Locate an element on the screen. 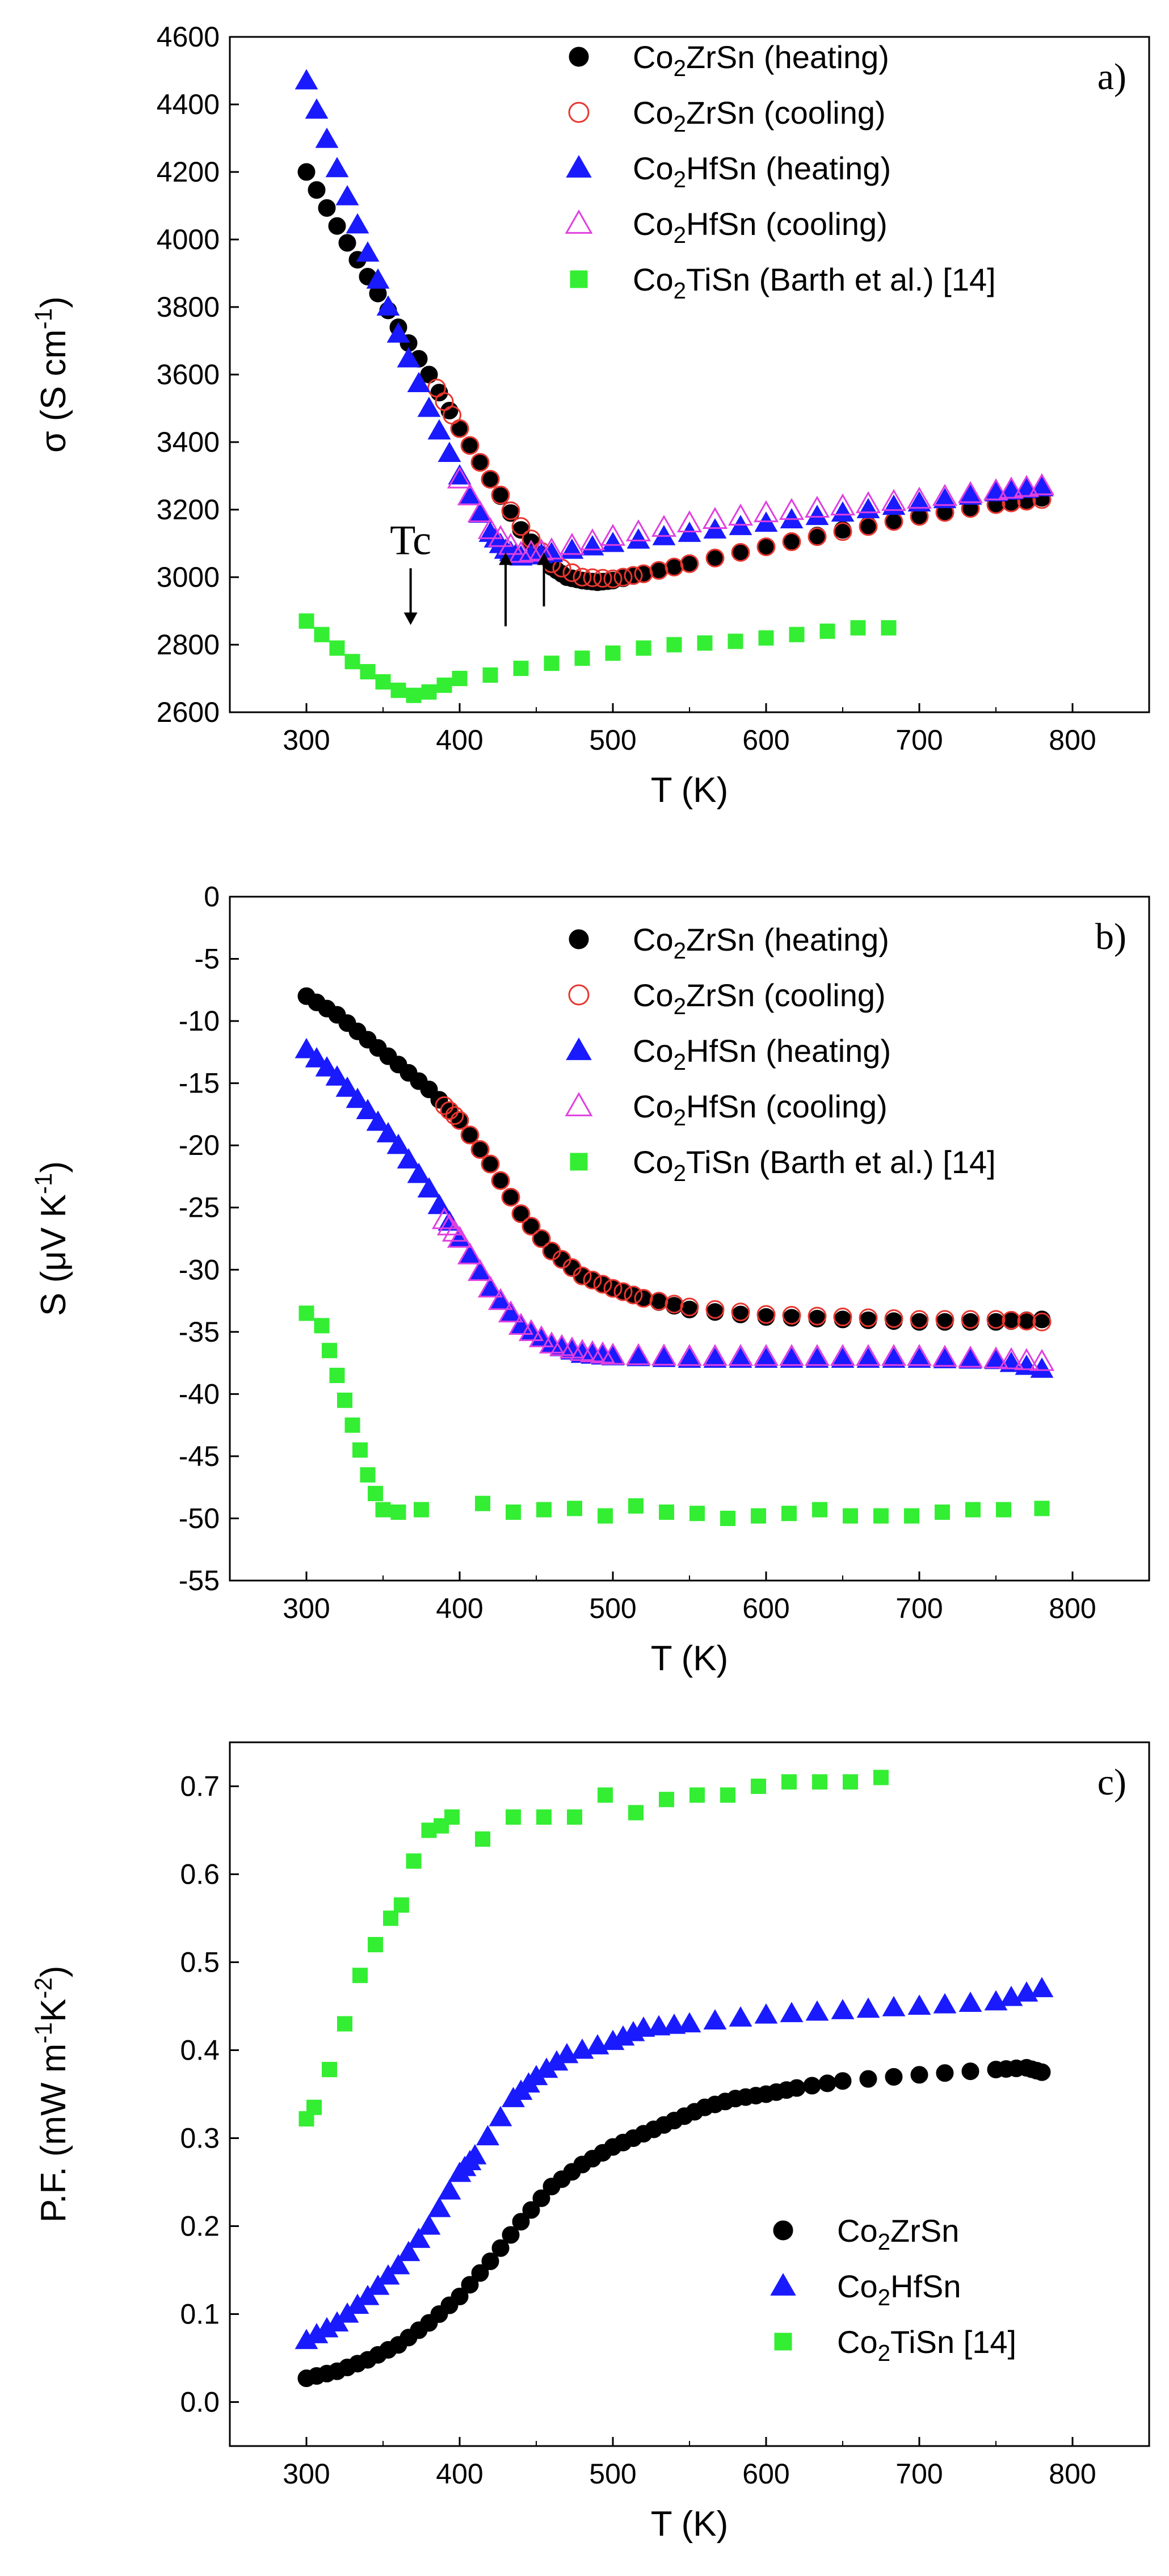 The height and width of the screenshot is (2576, 1169). panel-label: c) is located at coordinates (1111, 1782).